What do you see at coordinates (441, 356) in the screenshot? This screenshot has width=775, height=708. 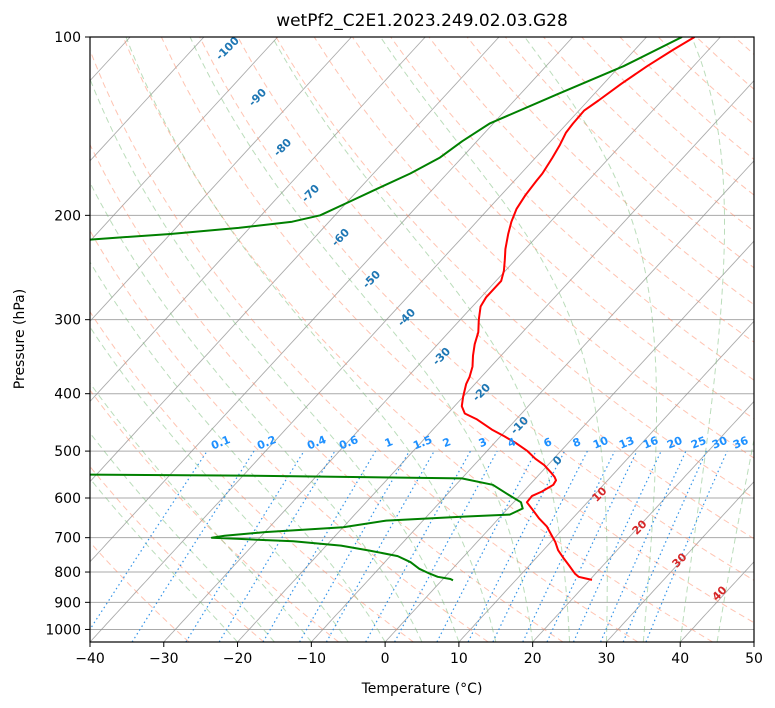 I see `adiabat-label: -30` at bounding box center [441, 356].